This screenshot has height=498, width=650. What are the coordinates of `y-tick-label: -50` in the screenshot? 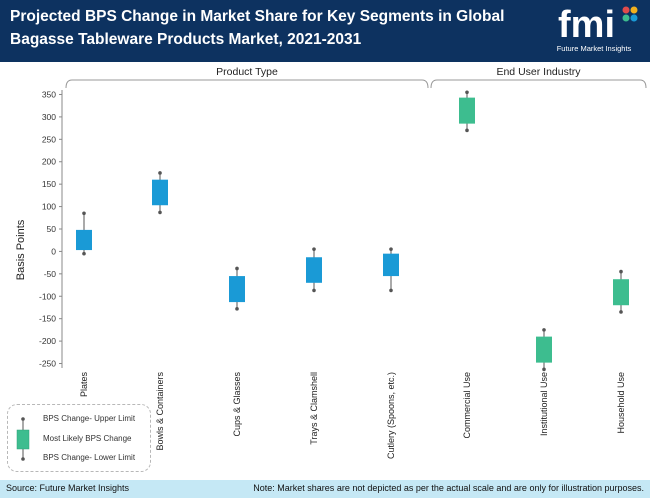 It's located at (50, 274).